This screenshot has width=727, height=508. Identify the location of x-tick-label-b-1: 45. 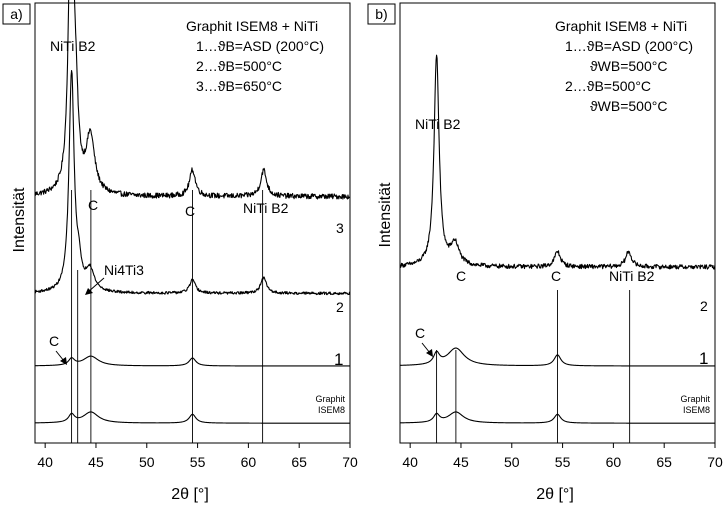
(461, 462).